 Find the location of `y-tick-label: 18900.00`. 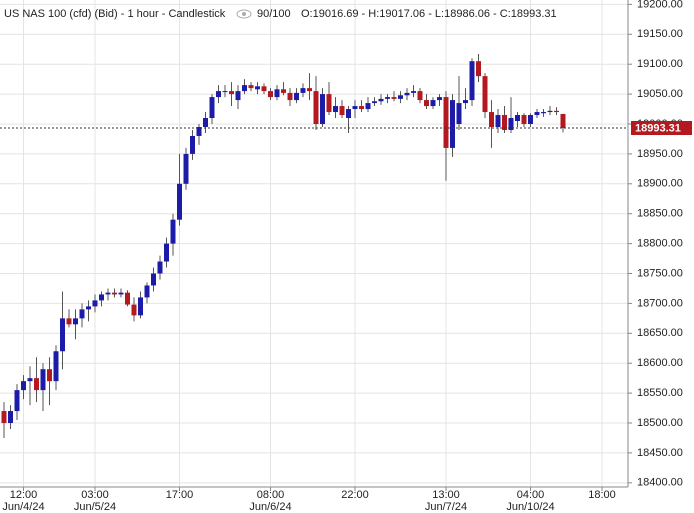

y-tick-label: 18900.00 is located at coordinates (660, 184).